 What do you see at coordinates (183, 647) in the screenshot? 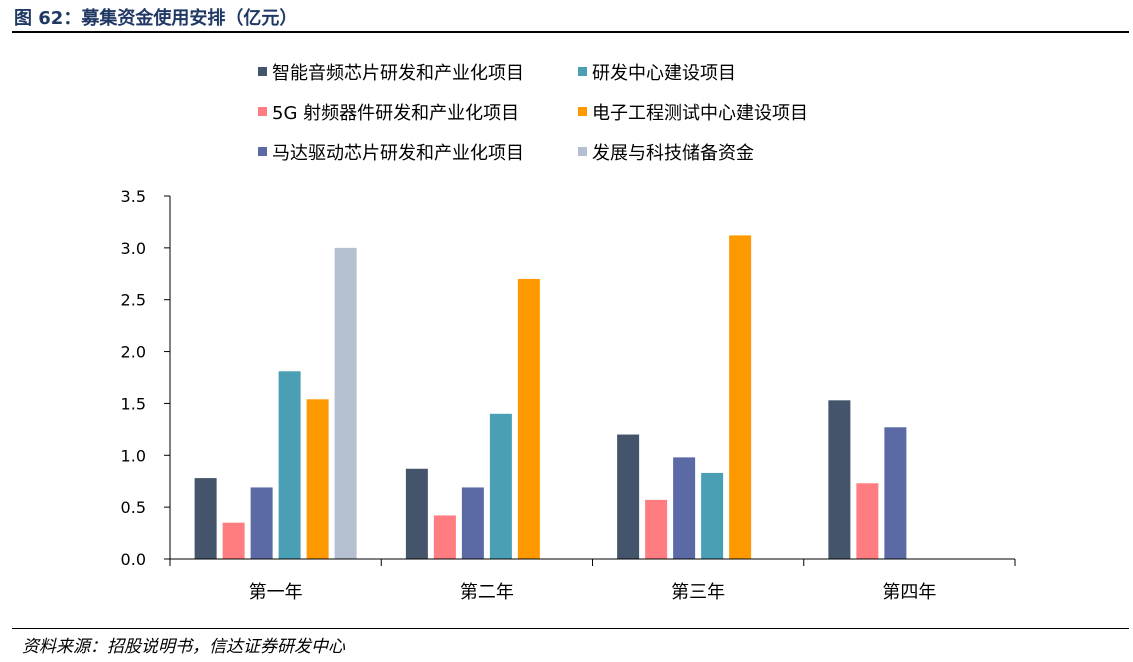
I see `source-note: 资料来源：招股说明书，信达证券研发中心` at bounding box center [183, 647].